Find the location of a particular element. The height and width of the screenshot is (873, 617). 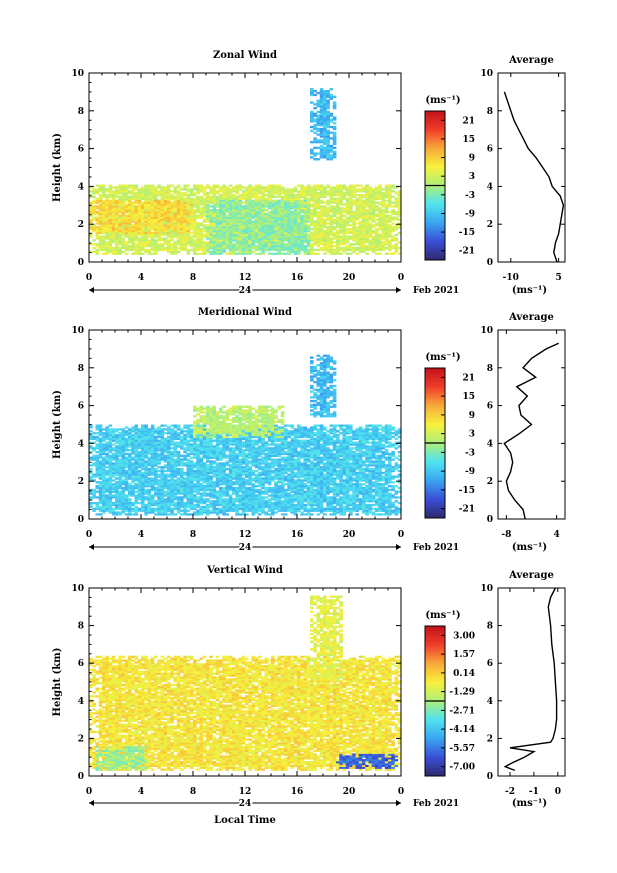

average-x-label: (ms⁻¹) is located at coordinates (529, 290).